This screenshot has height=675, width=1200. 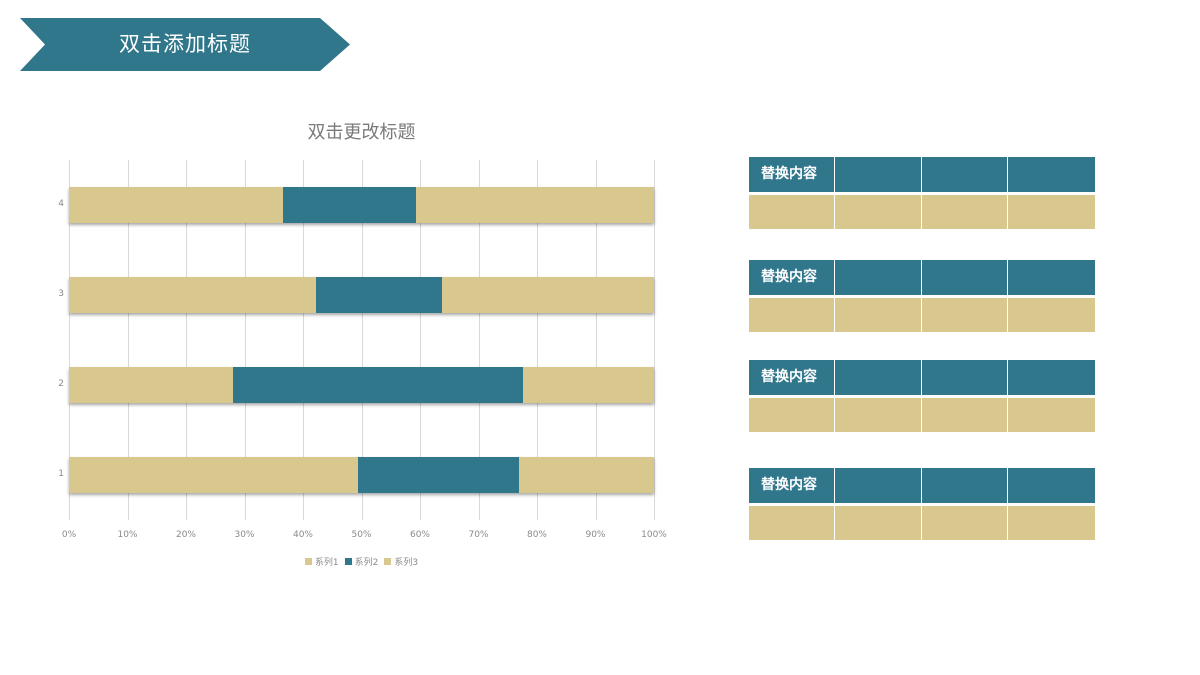 I want to click on title-banner: 双击添加标题, so click(x=185, y=44).